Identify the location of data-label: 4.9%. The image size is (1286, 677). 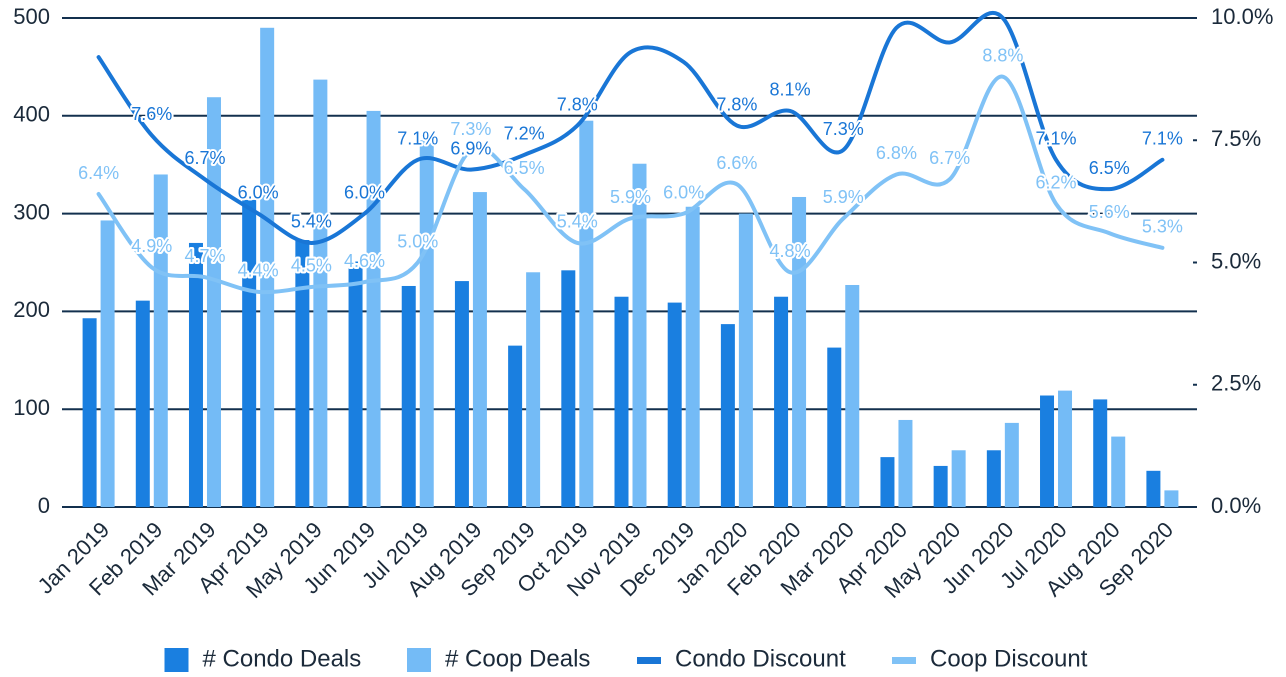
(151, 246).